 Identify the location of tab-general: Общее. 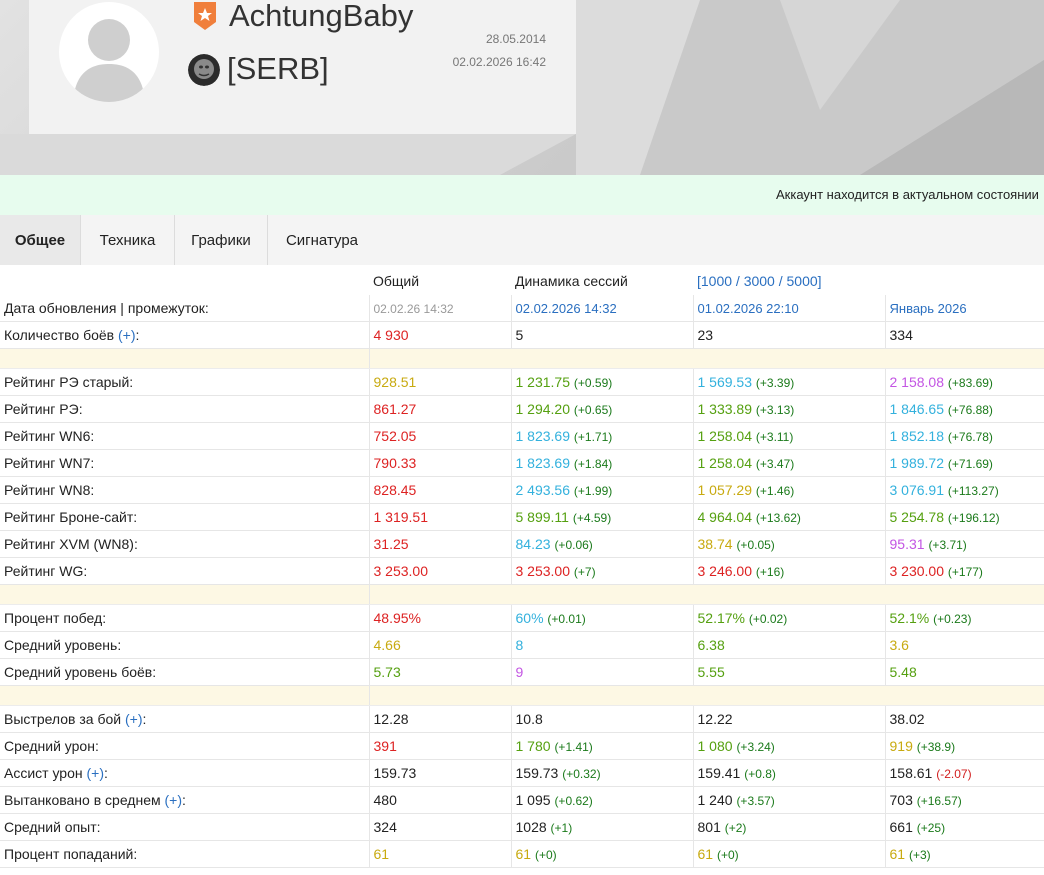
(40, 240).